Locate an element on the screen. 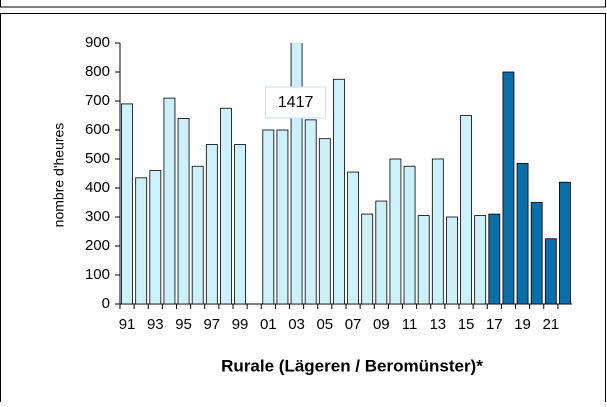  y-tick-label: 0 is located at coordinates (106, 303).